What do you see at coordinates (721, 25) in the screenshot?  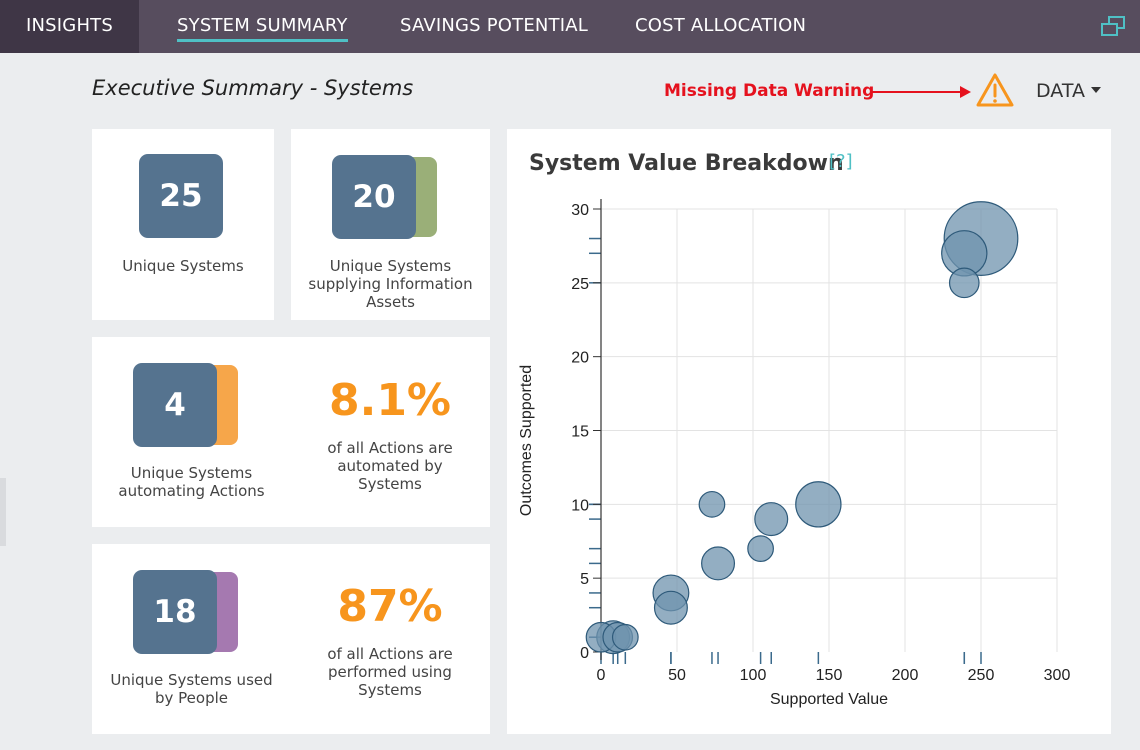 I see `tab-cost-allocation: COST ALLOCATION` at bounding box center [721, 25].